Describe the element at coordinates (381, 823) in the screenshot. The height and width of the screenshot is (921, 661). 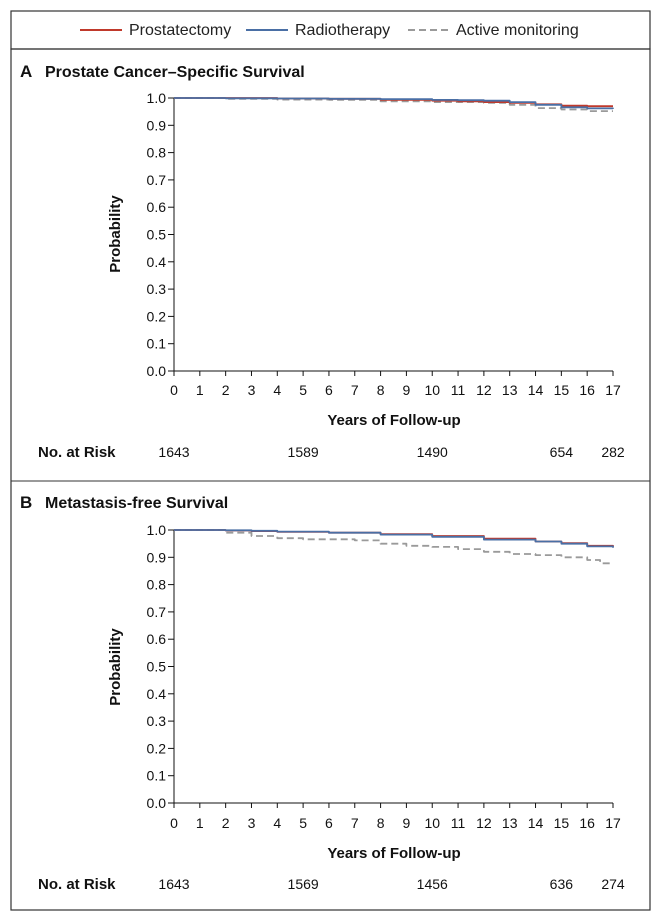
I see `panel-b-x-tick-label: 8` at that location.